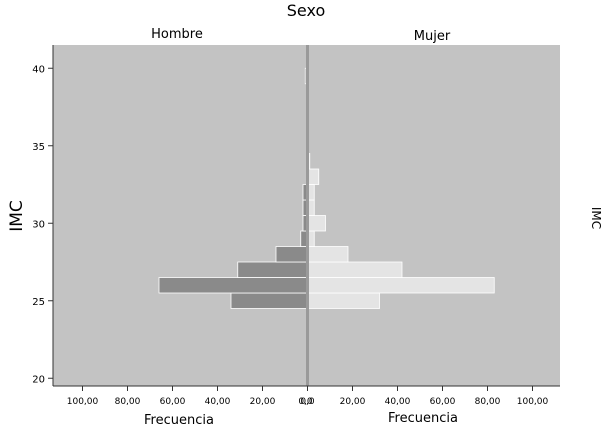 This screenshot has height=426, width=612. What do you see at coordinates (218, 402) in the screenshot?
I see `x-tick-label-left-3: 40,00` at bounding box center [218, 402].